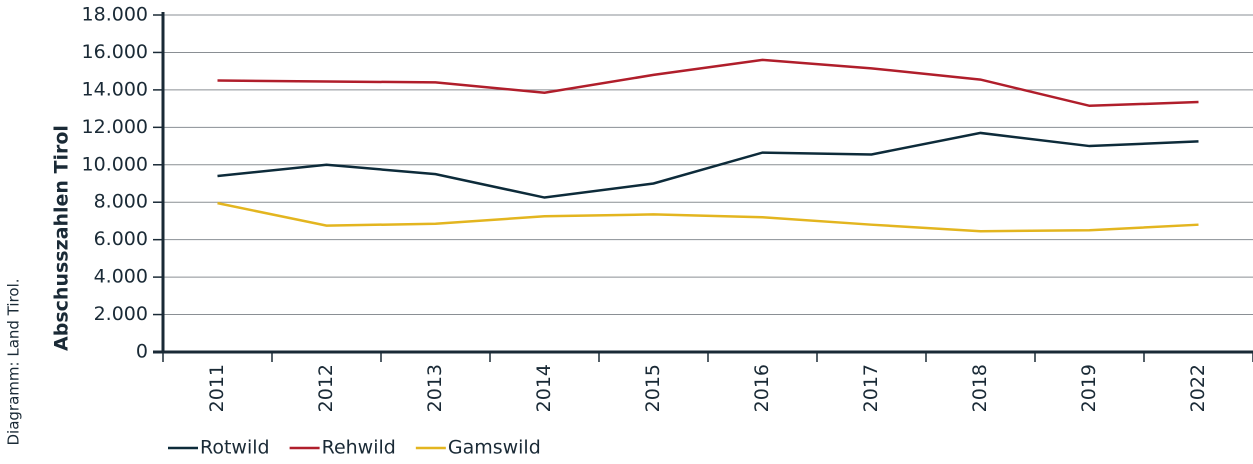  What do you see at coordinates (653, 388) in the screenshot?
I see `x-tick-label: 2015` at bounding box center [653, 388].